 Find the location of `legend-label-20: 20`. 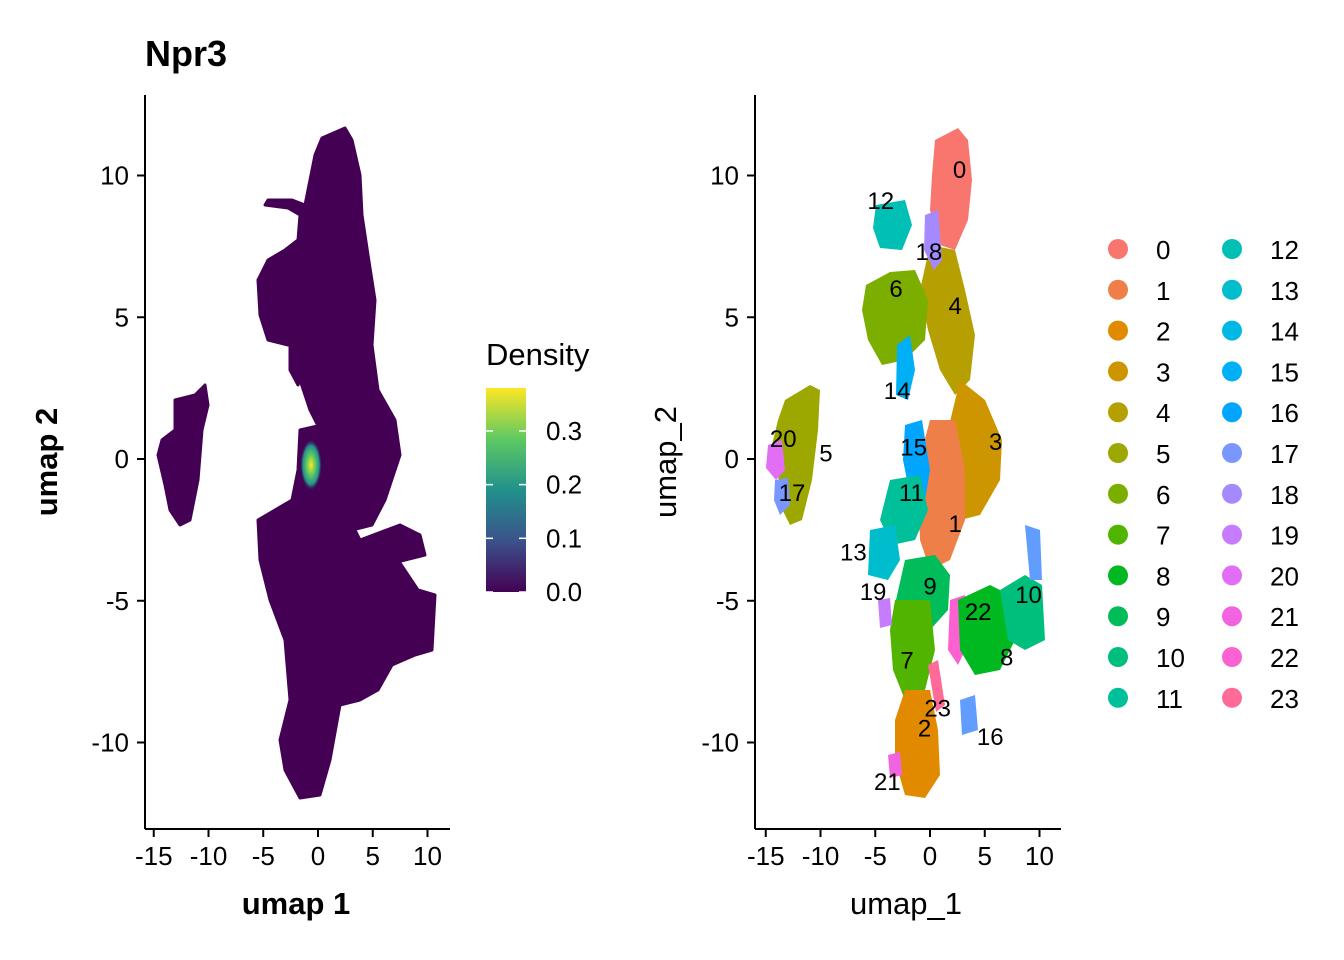

legend-label-20: 20 is located at coordinates (1284, 576).